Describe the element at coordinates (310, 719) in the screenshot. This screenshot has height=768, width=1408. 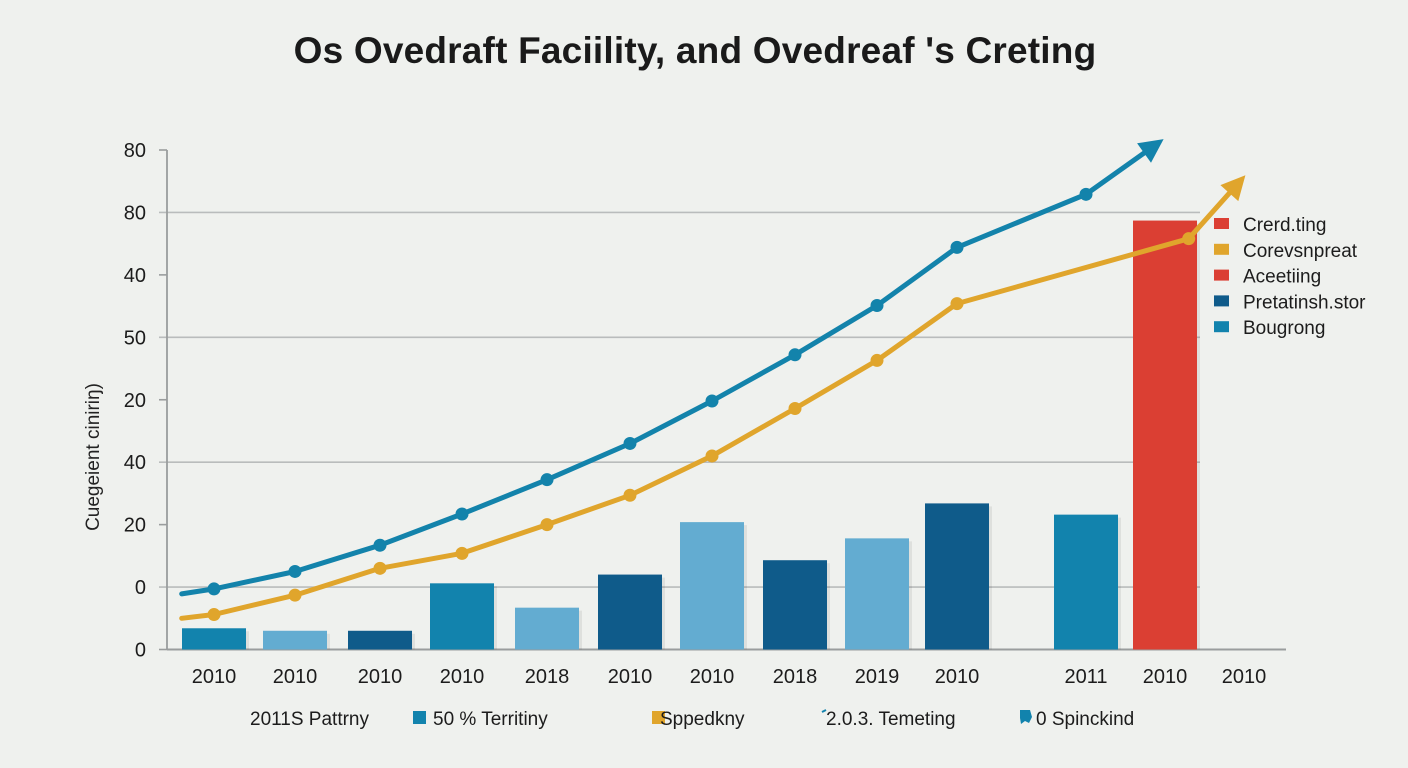
I see `legend-label: 2011S Pattrny` at that location.